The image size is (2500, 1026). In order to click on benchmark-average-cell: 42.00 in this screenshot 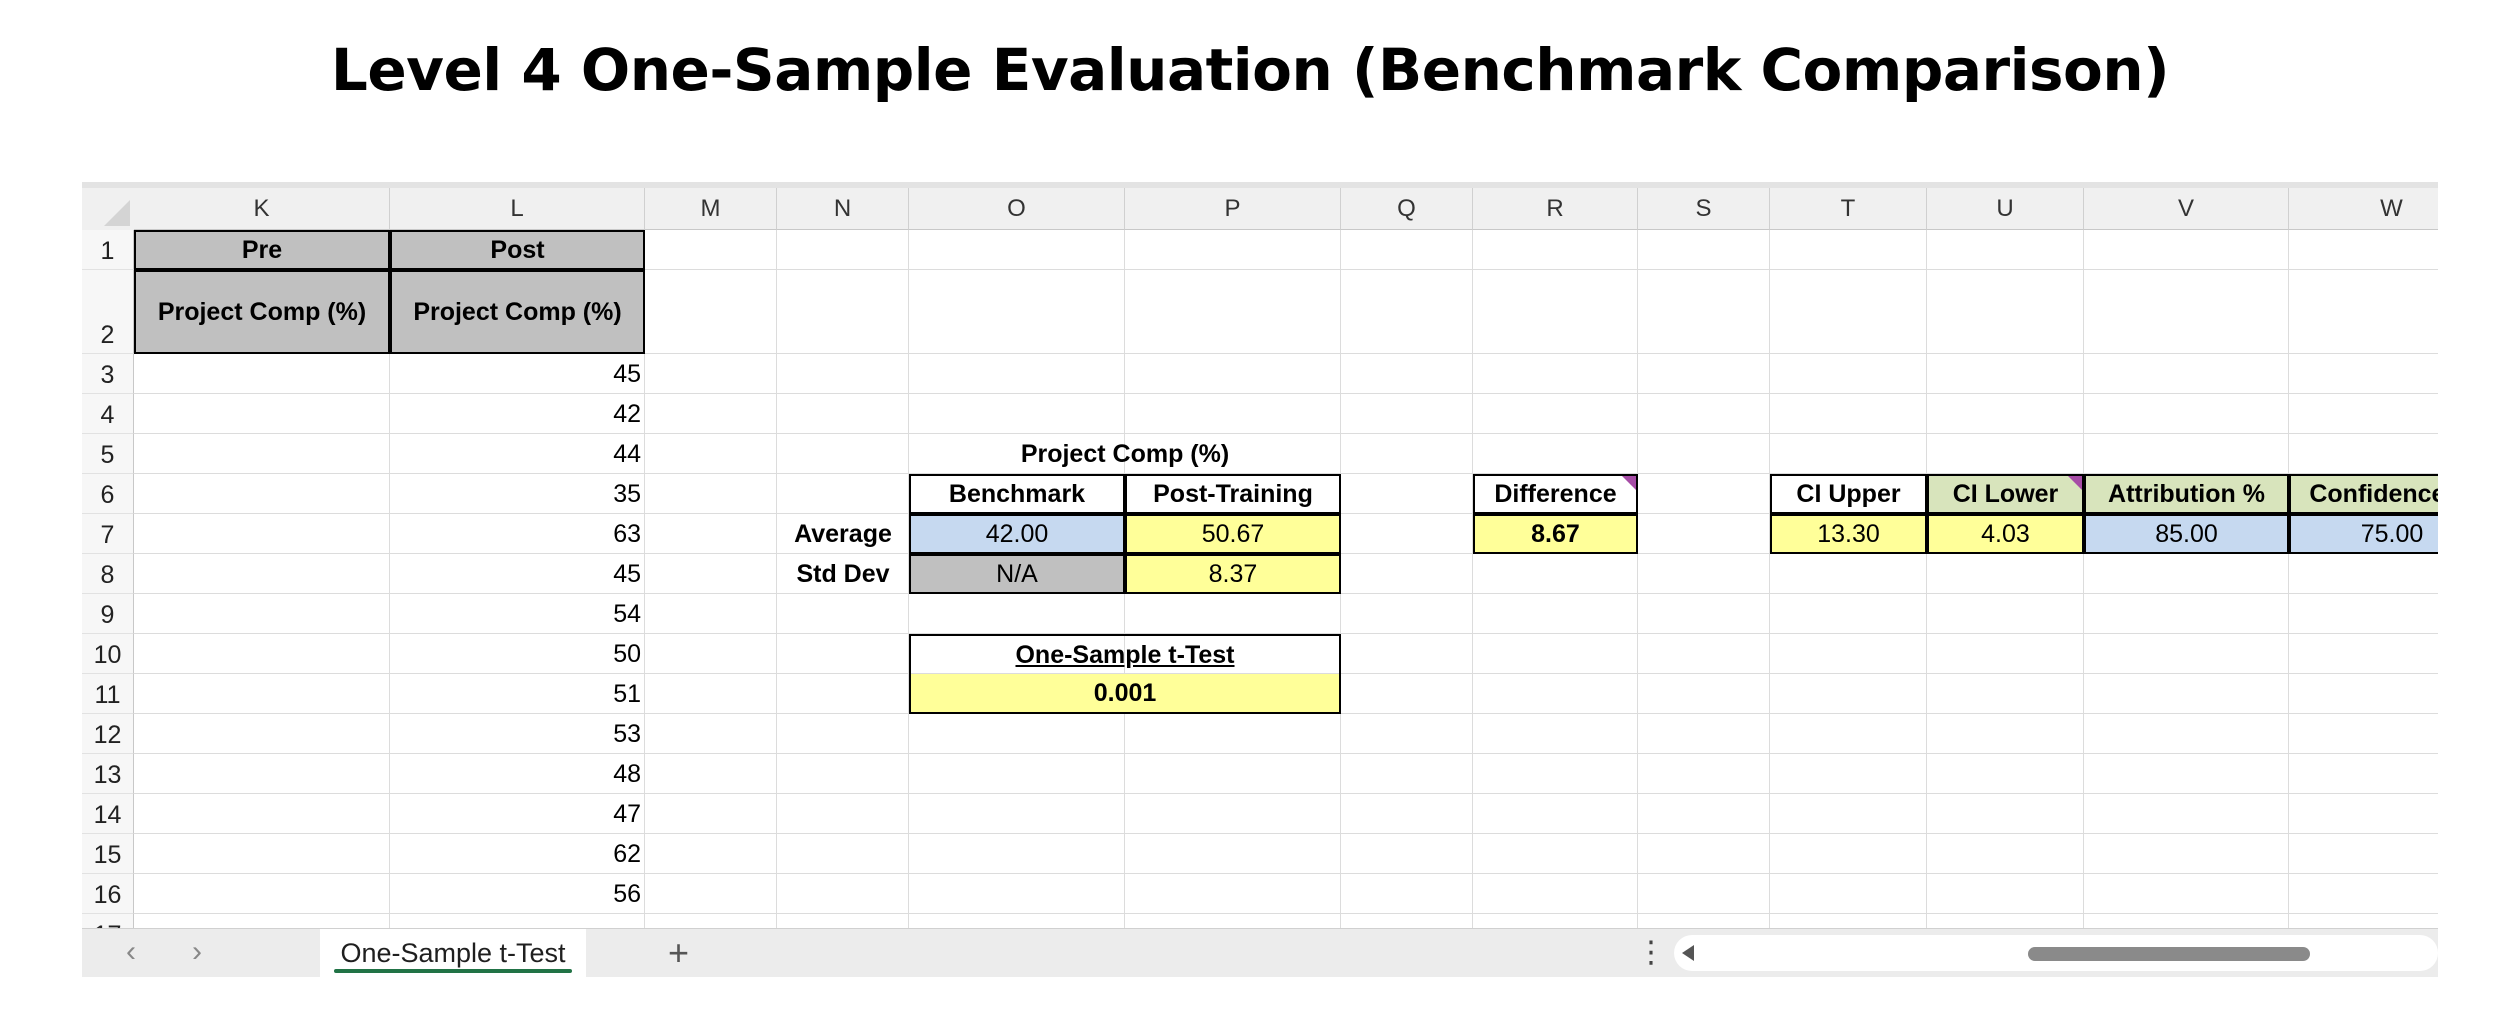, I will do `click(1017, 534)`.